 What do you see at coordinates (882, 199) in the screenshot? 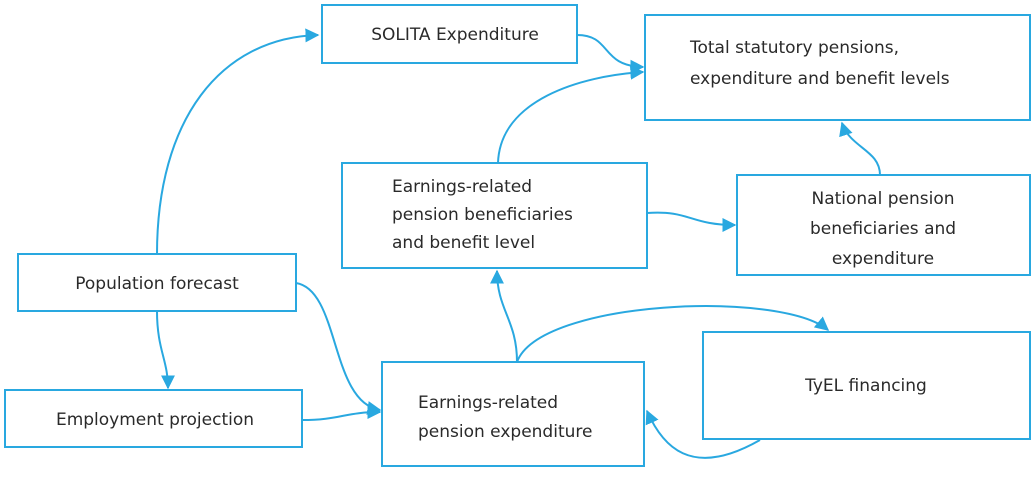
I see `node-label: National pension` at bounding box center [882, 199].